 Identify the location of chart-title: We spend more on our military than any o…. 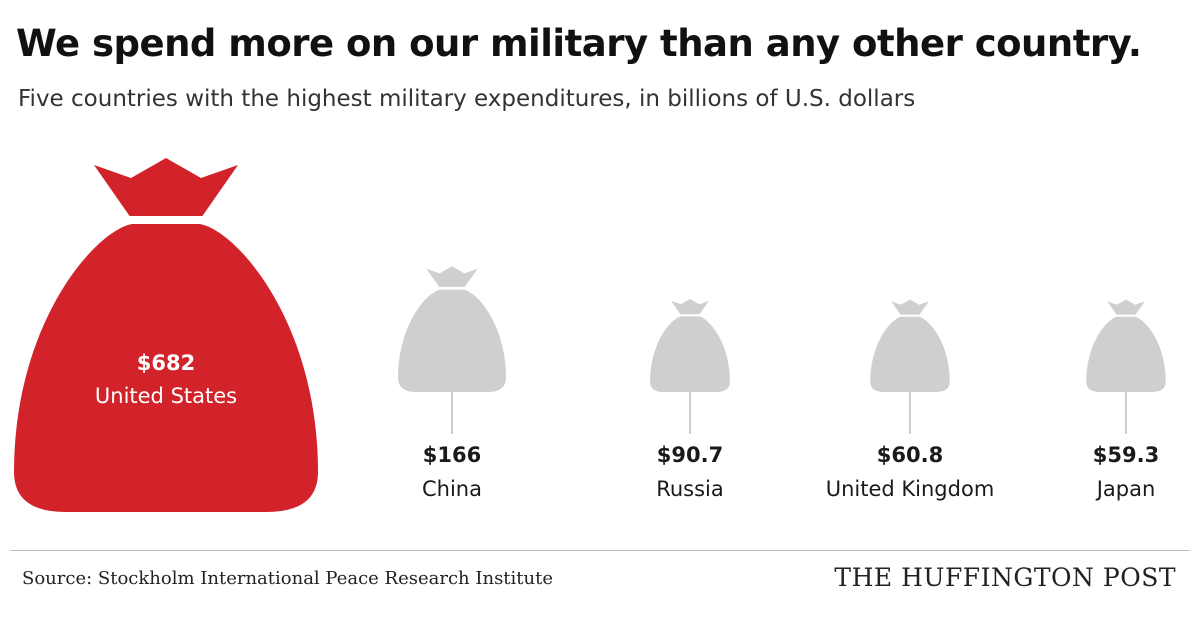
(579, 43).